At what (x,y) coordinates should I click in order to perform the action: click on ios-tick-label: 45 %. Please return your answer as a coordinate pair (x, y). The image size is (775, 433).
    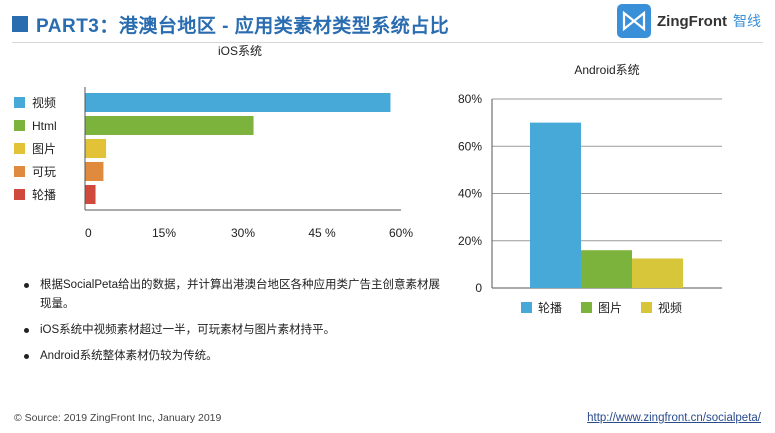
    Looking at the image, I should click on (322, 233).